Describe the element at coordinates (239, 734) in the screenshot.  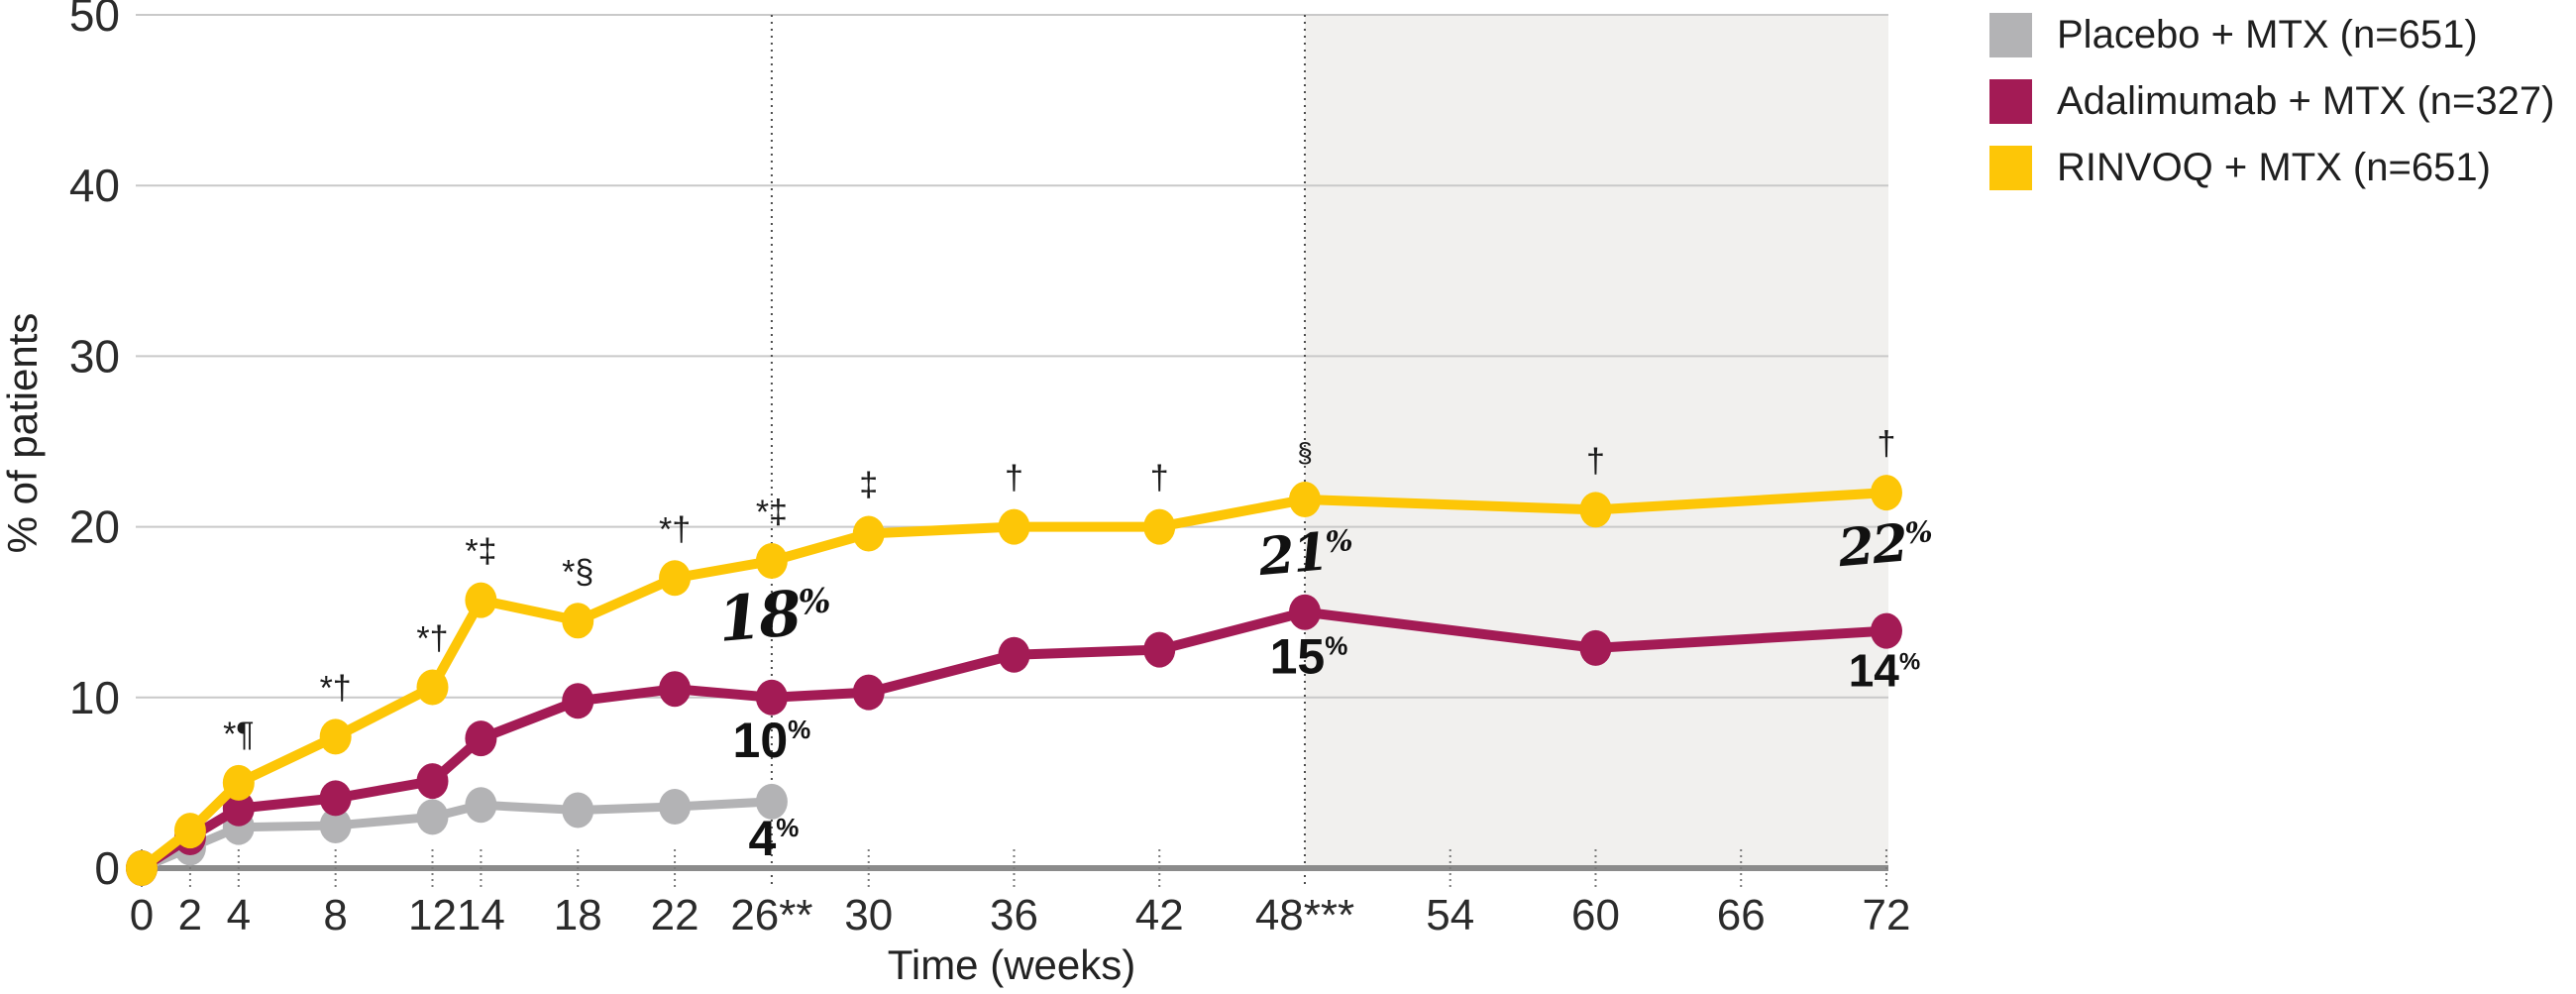
I see `annotation-week-4: *¶` at that location.